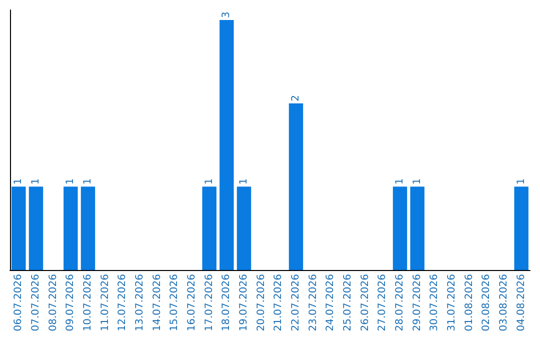 The width and height of the screenshot is (540, 340). I want to click on x-tick-label: 18.07.2026, so click(226, 303).